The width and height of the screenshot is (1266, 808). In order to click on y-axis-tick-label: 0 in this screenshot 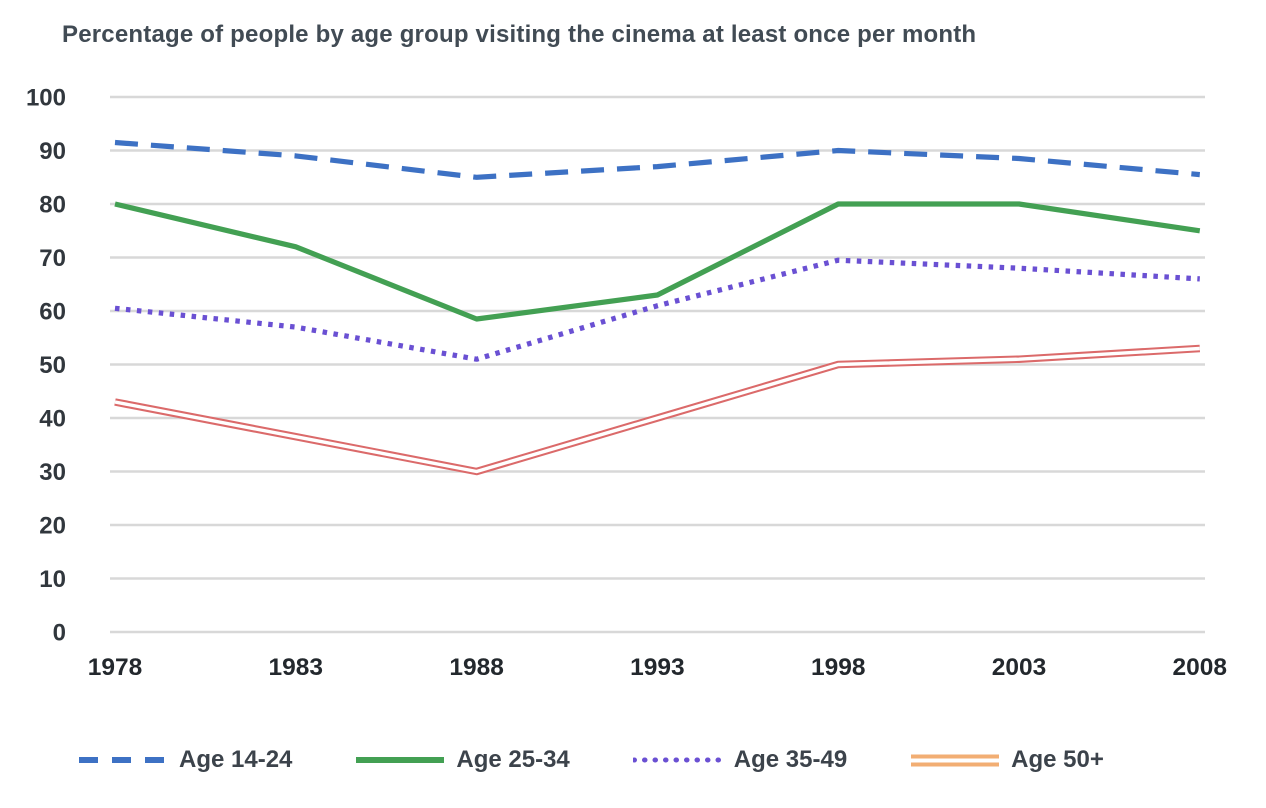, I will do `click(59, 633)`.